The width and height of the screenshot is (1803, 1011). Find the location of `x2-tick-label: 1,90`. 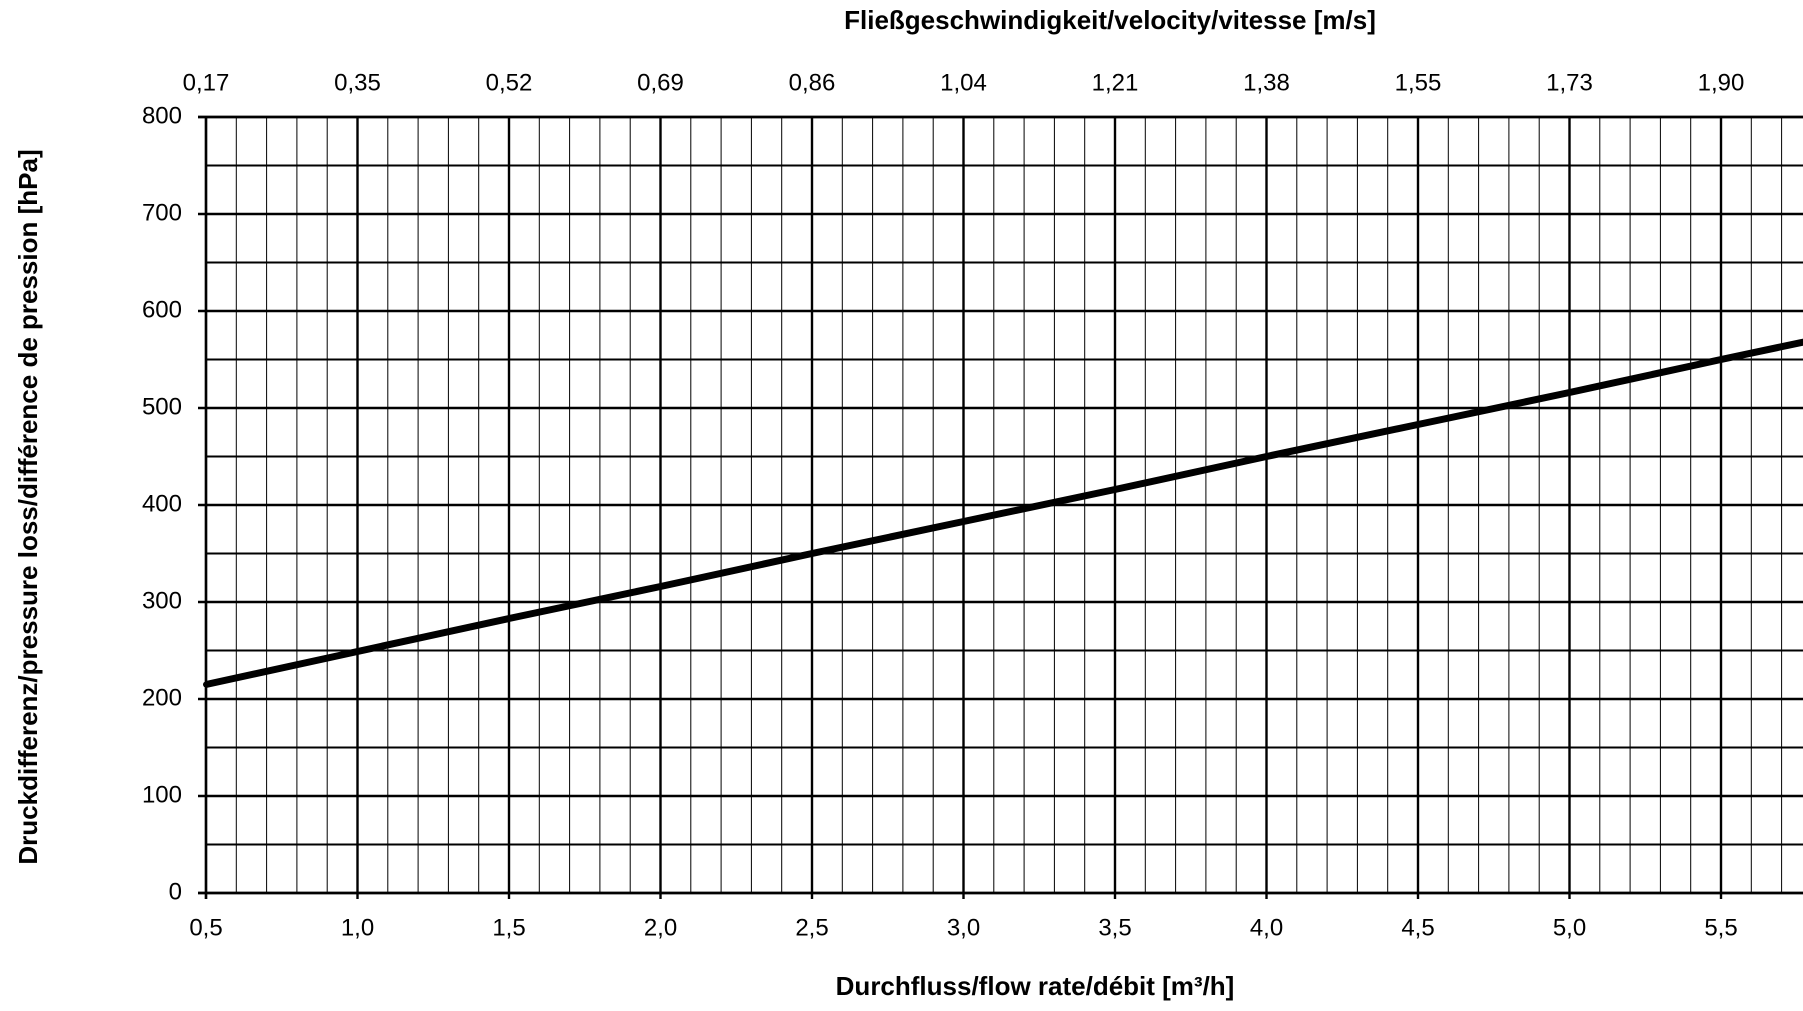

x2-tick-label: 1,90 is located at coordinates (1721, 82).